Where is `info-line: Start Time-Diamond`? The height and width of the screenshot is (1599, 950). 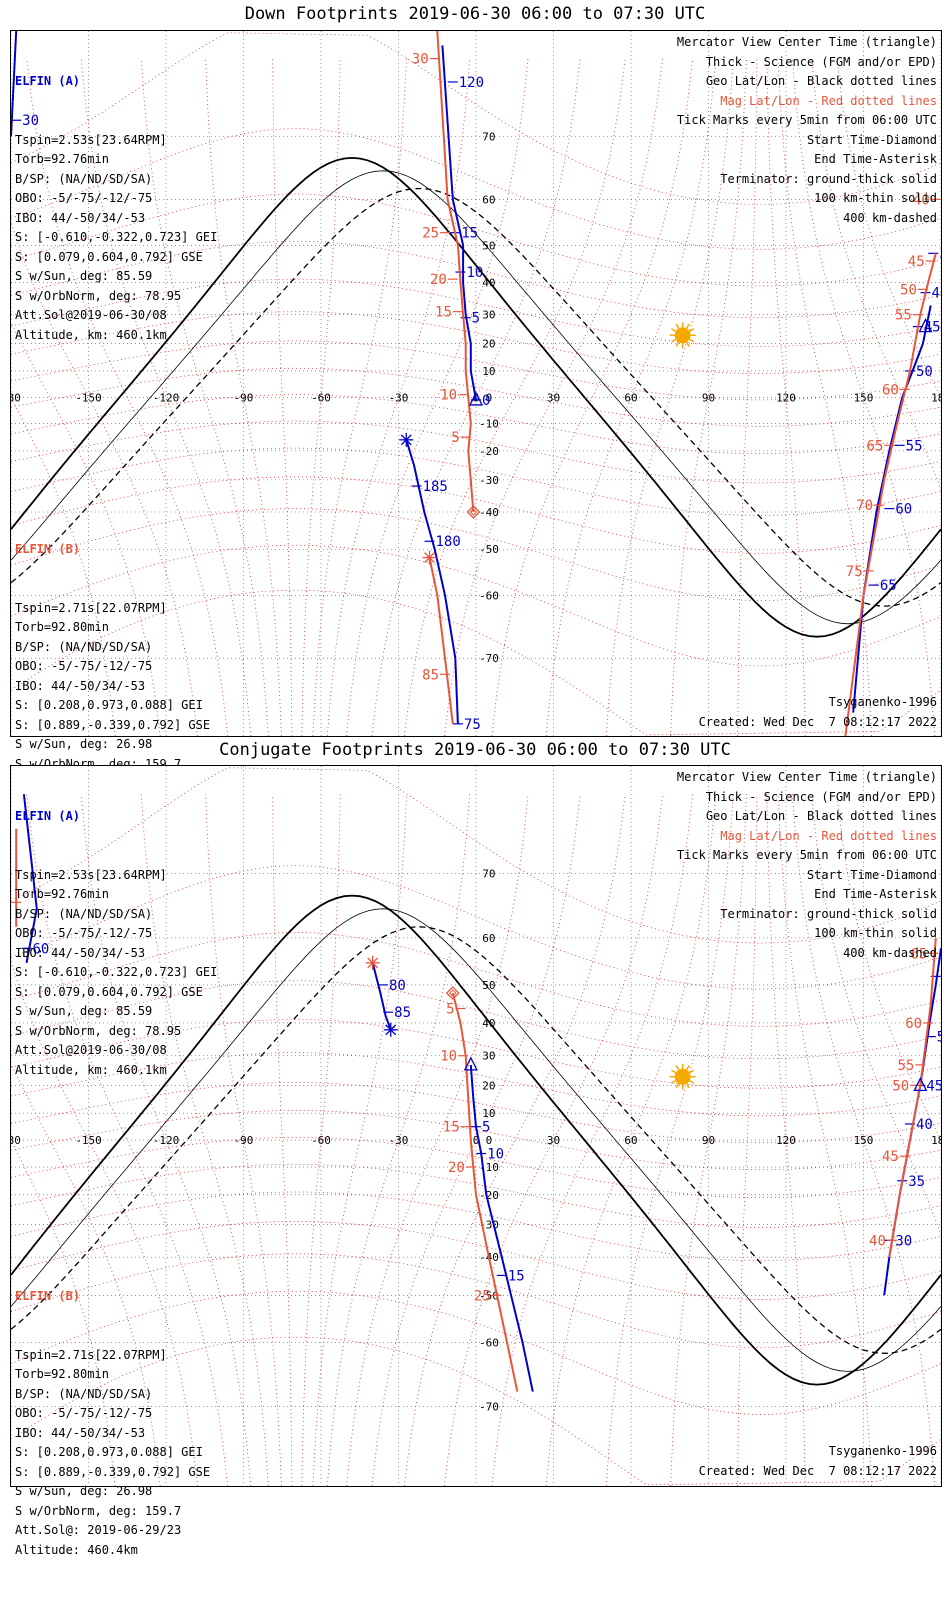 info-line: Start Time-Diamond is located at coordinates (871, 139).